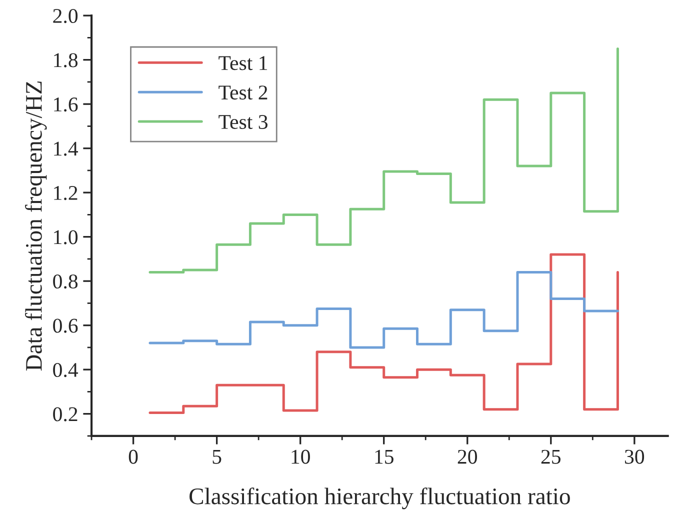  I want to click on x-tick-label: 15, so click(384, 457).